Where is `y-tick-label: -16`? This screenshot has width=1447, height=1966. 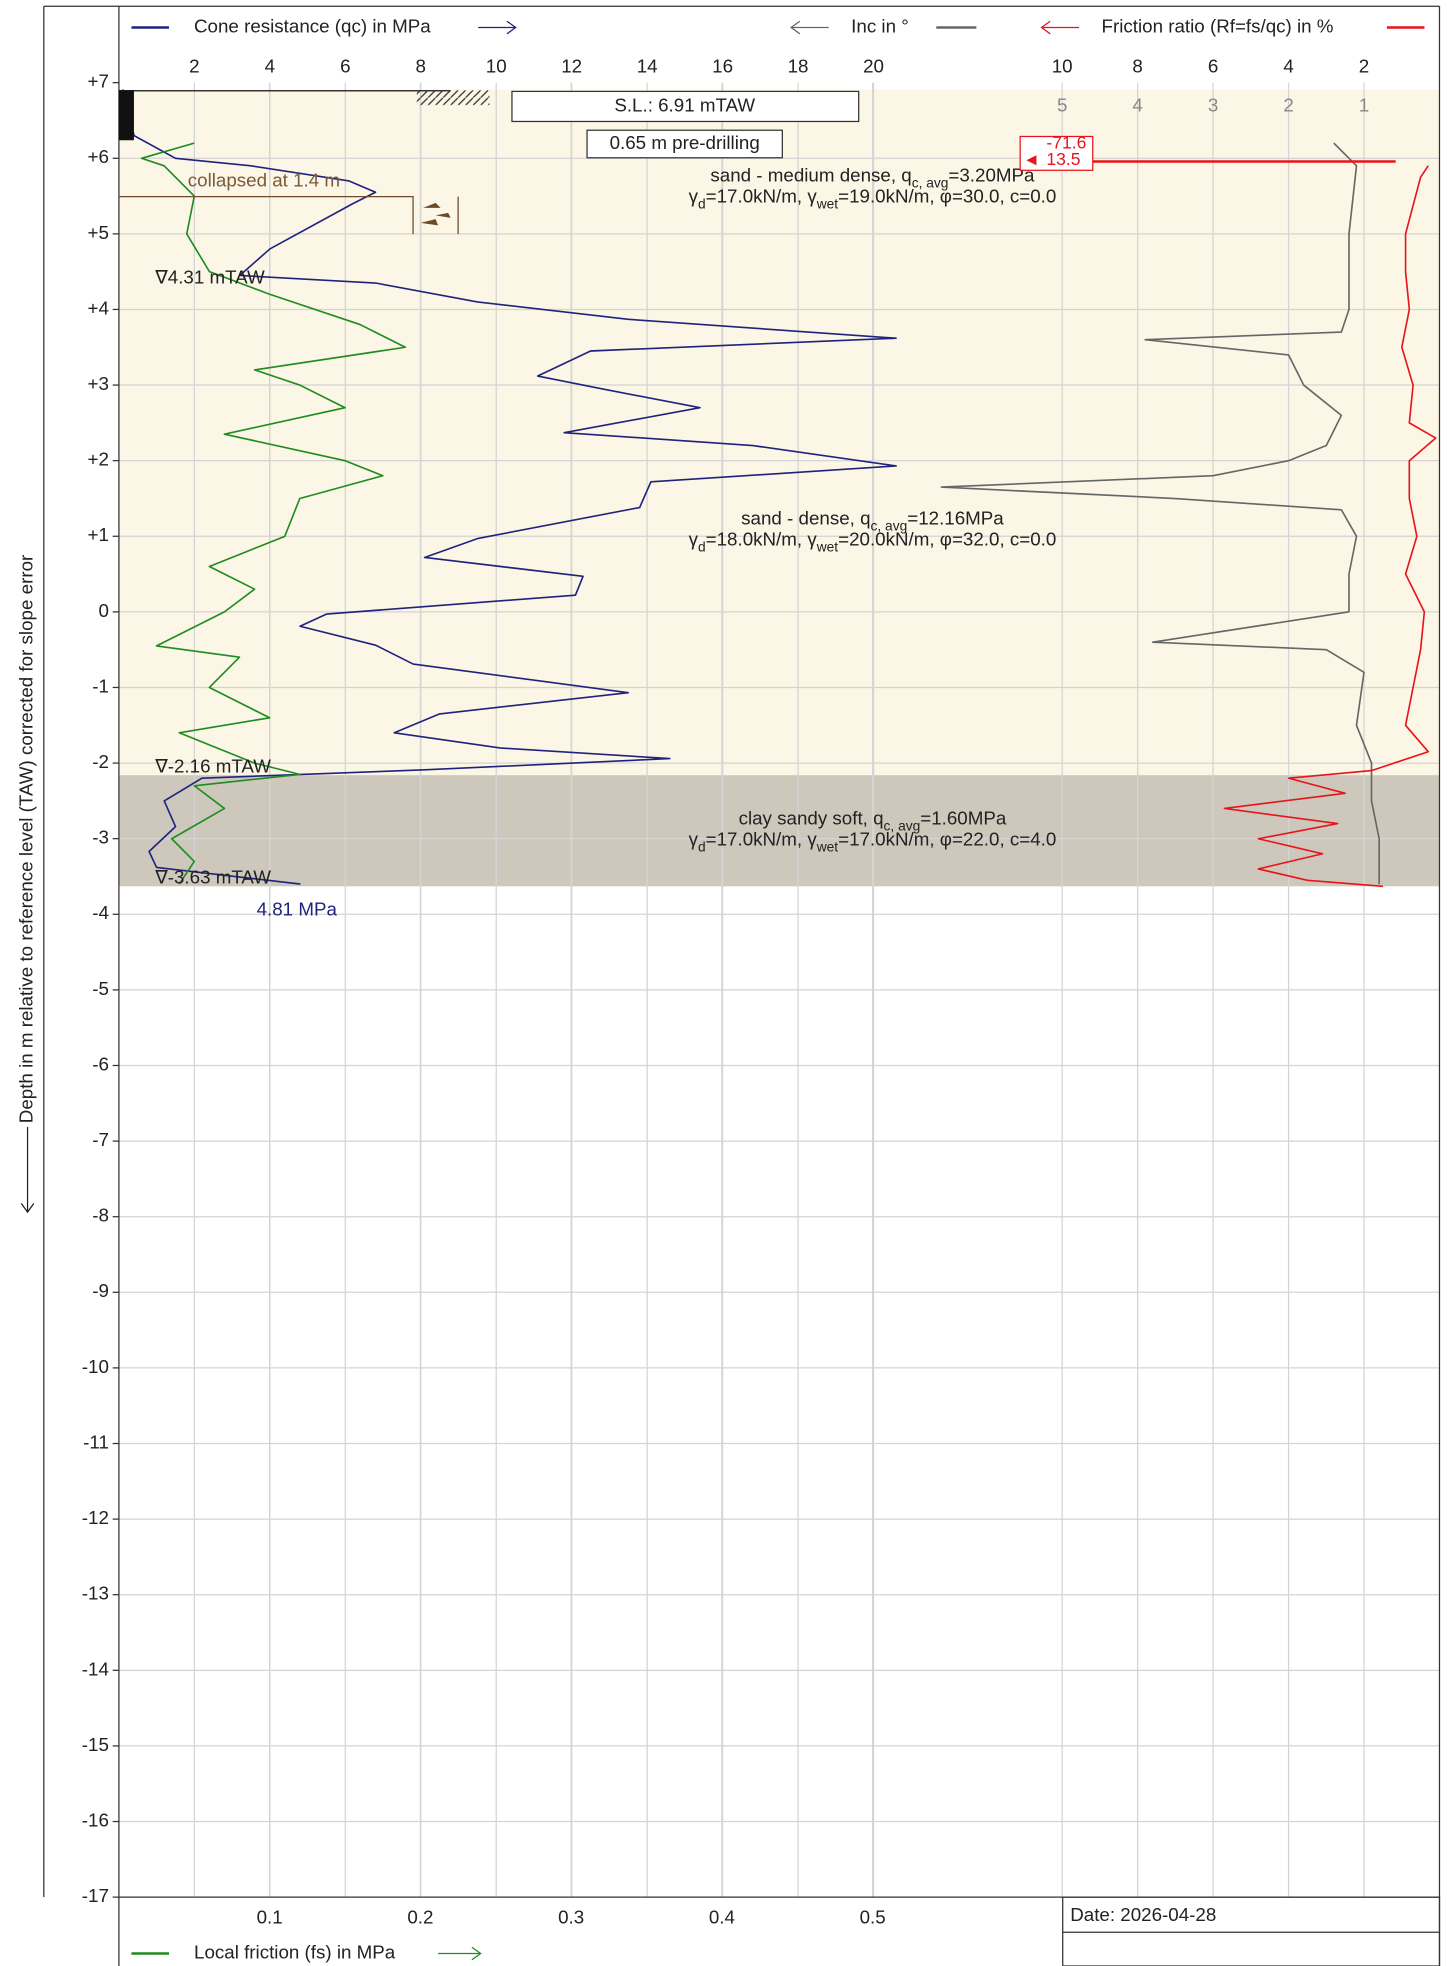 y-tick-label: -16 is located at coordinates (95, 1819).